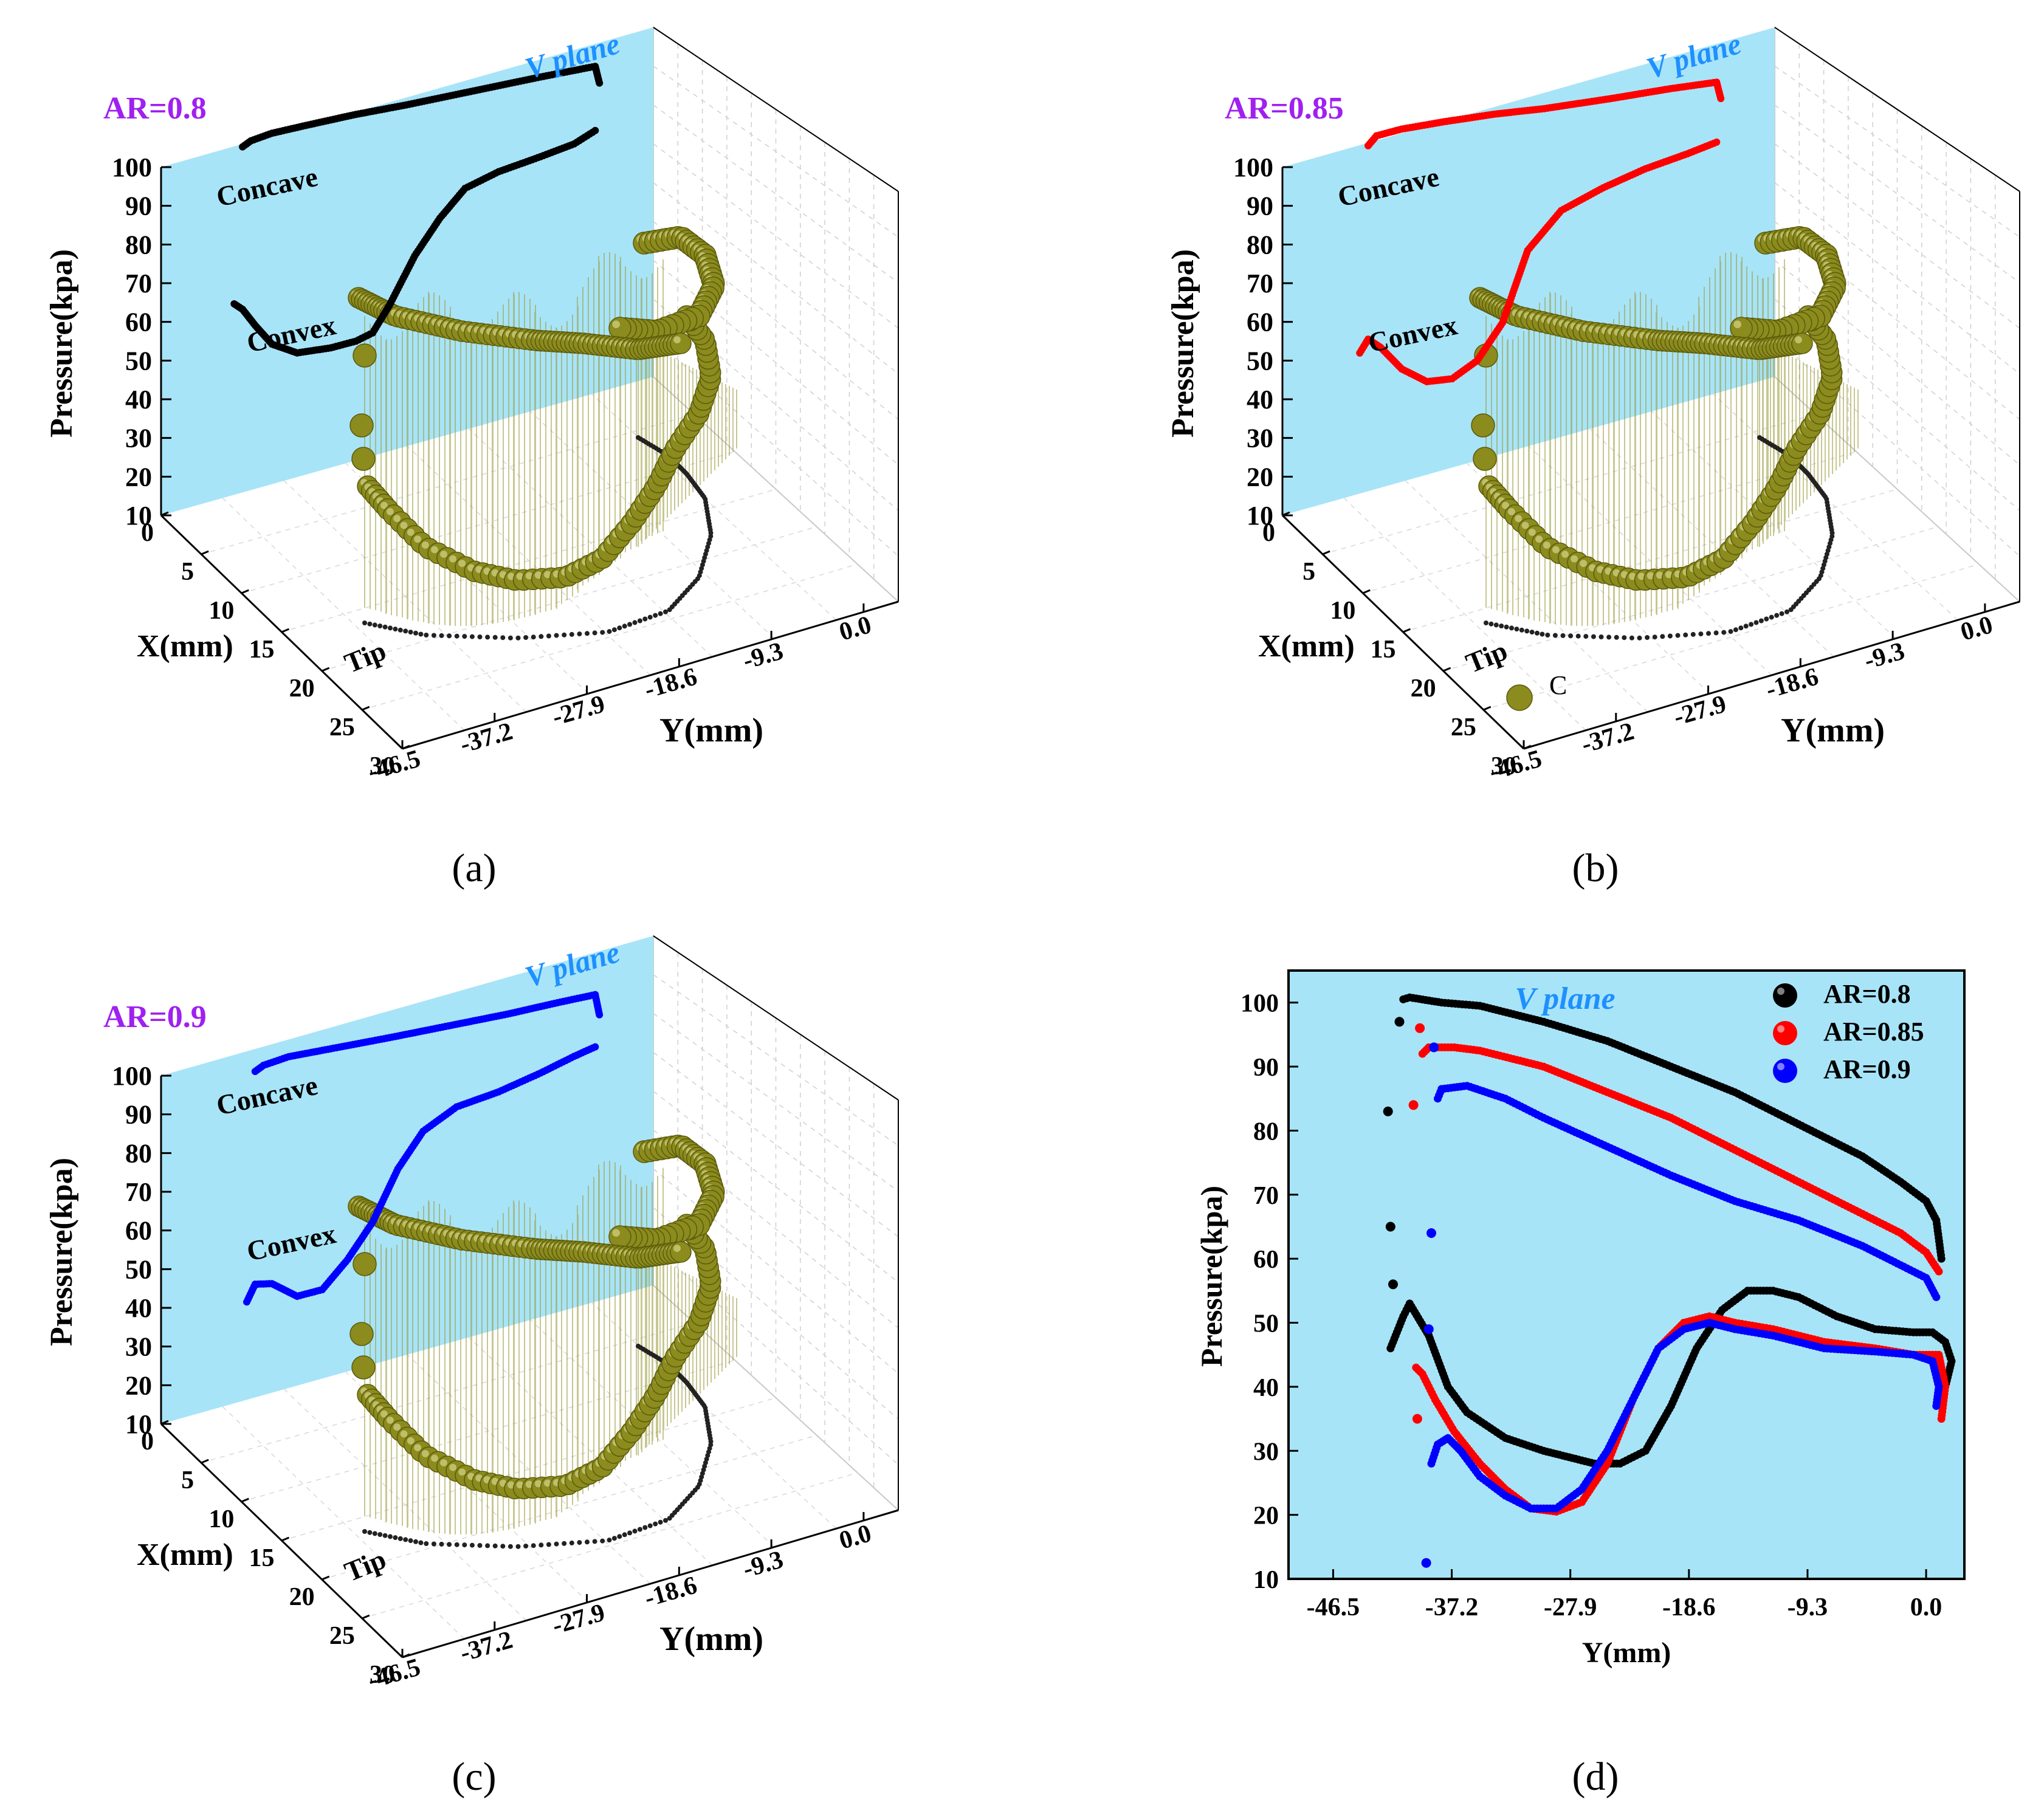 Image resolution: width=2044 pixels, height=1808 pixels. Describe the element at coordinates (1558, 685) in the screenshot. I see `legend-symbol-label: C` at that location.